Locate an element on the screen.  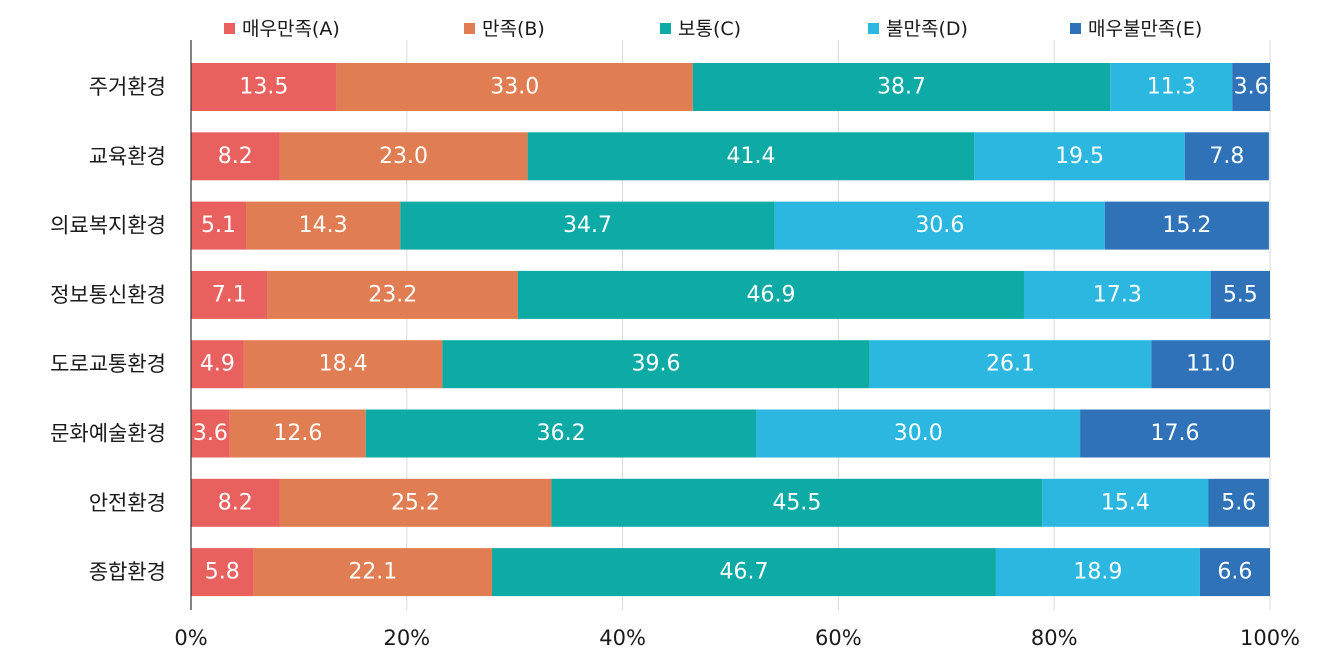
legend-label: 보통(C) is located at coordinates (709, 29).